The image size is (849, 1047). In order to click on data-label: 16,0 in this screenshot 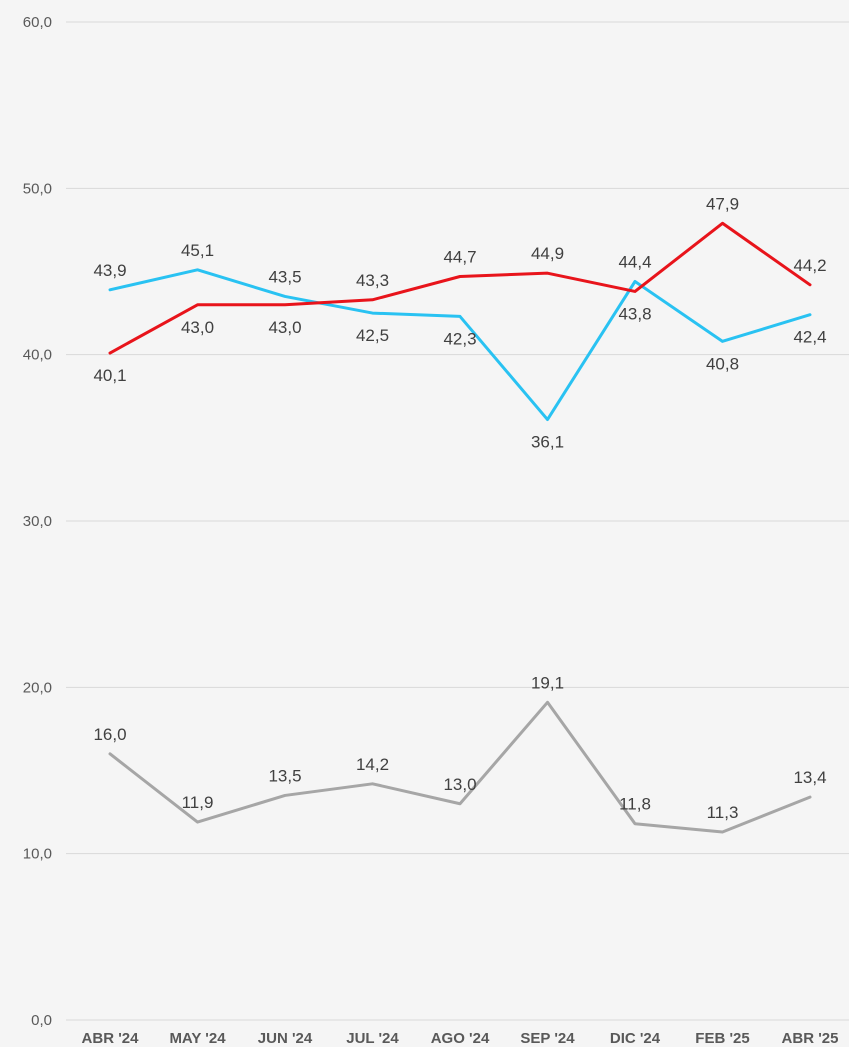, I will do `click(109, 734)`.